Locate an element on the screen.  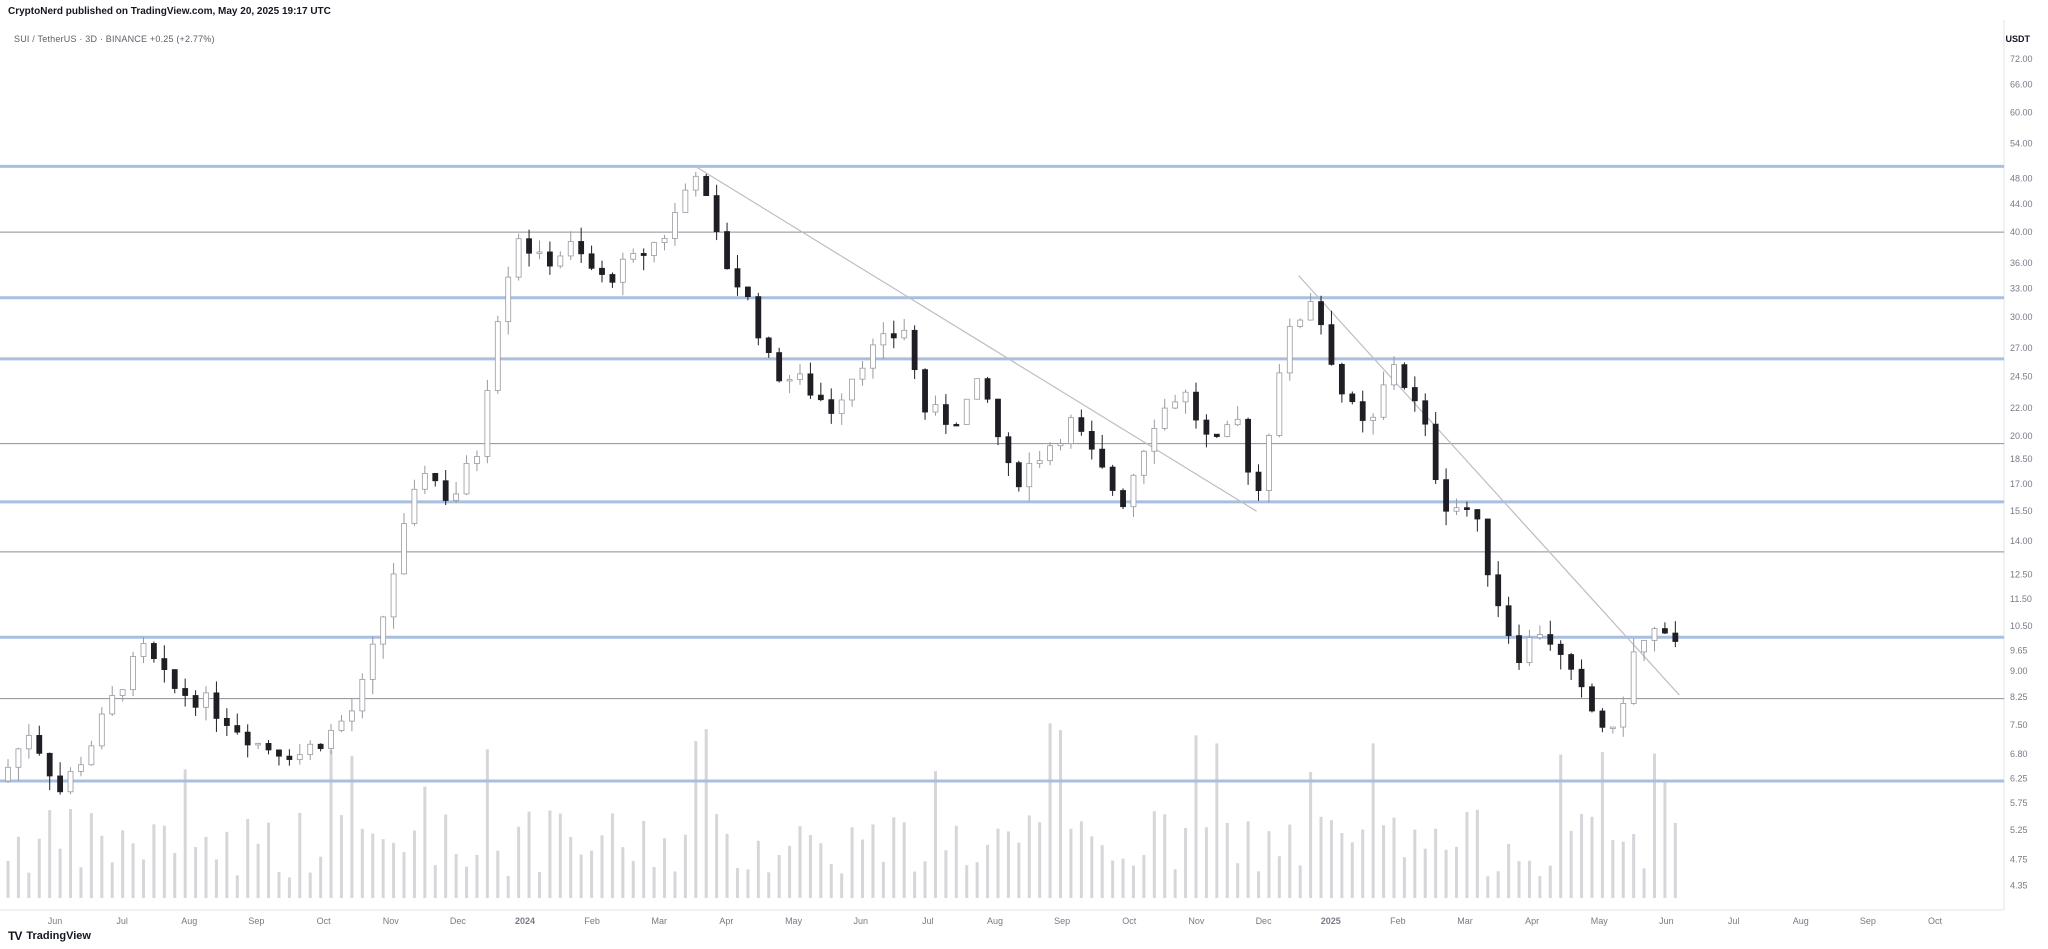
time-tick-9: Mar is located at coordinates (660, 921).